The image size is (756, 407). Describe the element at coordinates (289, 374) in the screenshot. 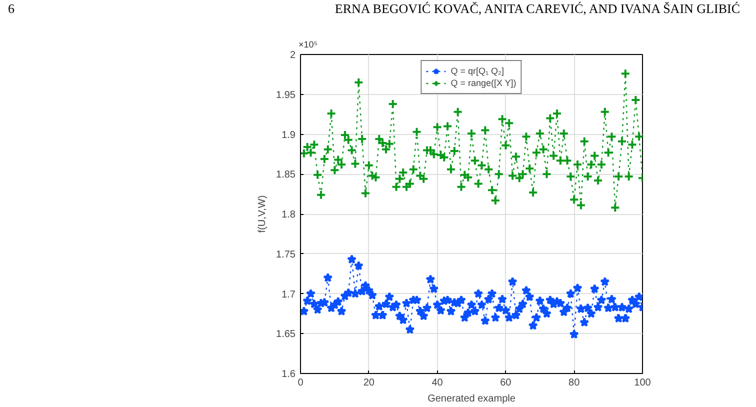

I see `y-tick-label: 1.6` at that location.